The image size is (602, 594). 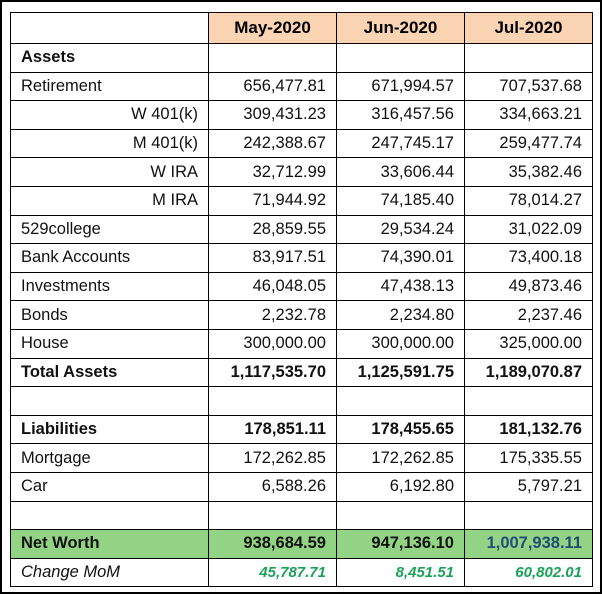 What do you see at coordinates (109, 315) in the screenshot?
I see `row-label: Bonds` at bounding box center [109, 315].